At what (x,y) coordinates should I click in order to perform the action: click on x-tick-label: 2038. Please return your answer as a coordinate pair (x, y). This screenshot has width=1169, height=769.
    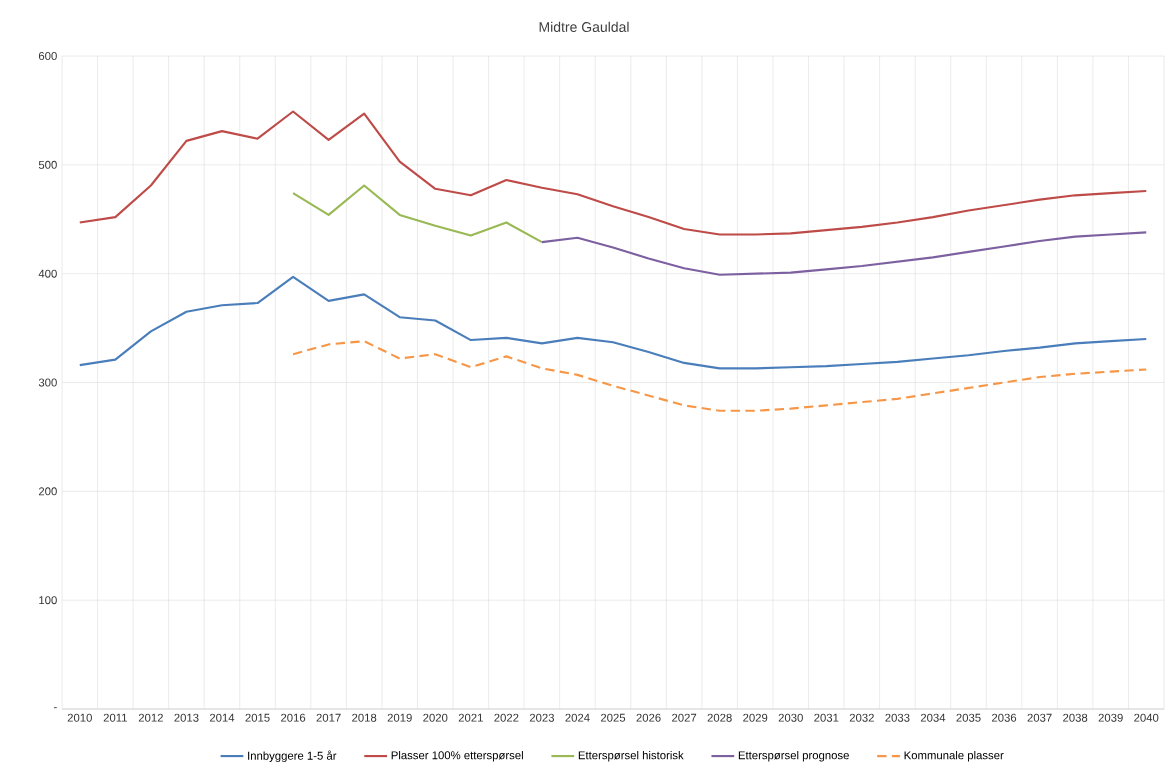
    Looking at the image, I should click on (1075, 717).